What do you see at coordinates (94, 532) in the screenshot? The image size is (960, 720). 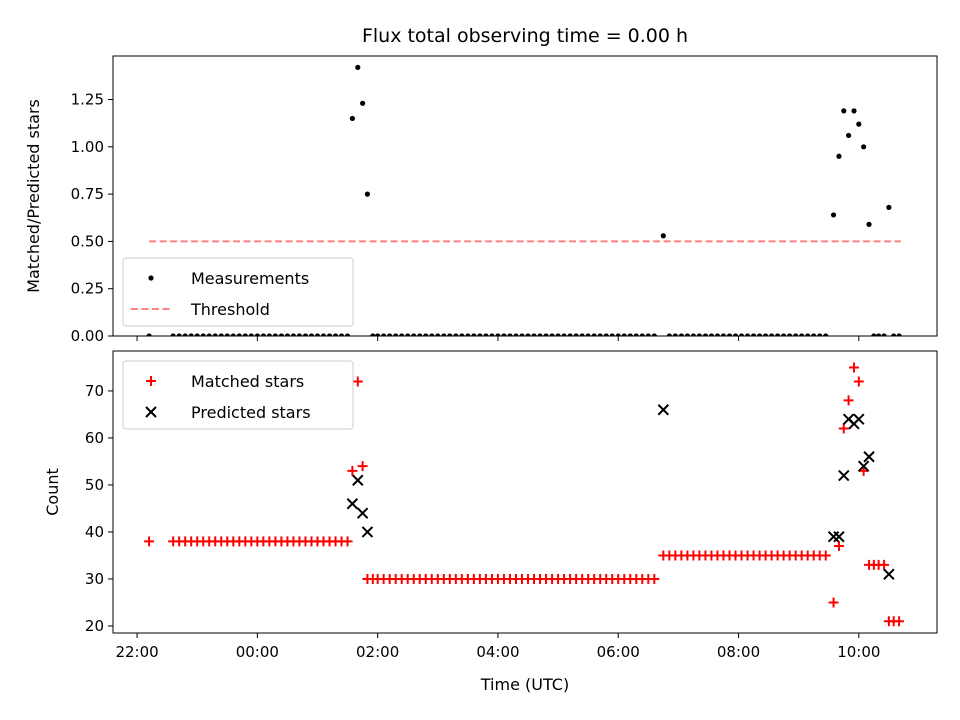 I see `y-tick-label: 40` at bounding box center [94, 532].